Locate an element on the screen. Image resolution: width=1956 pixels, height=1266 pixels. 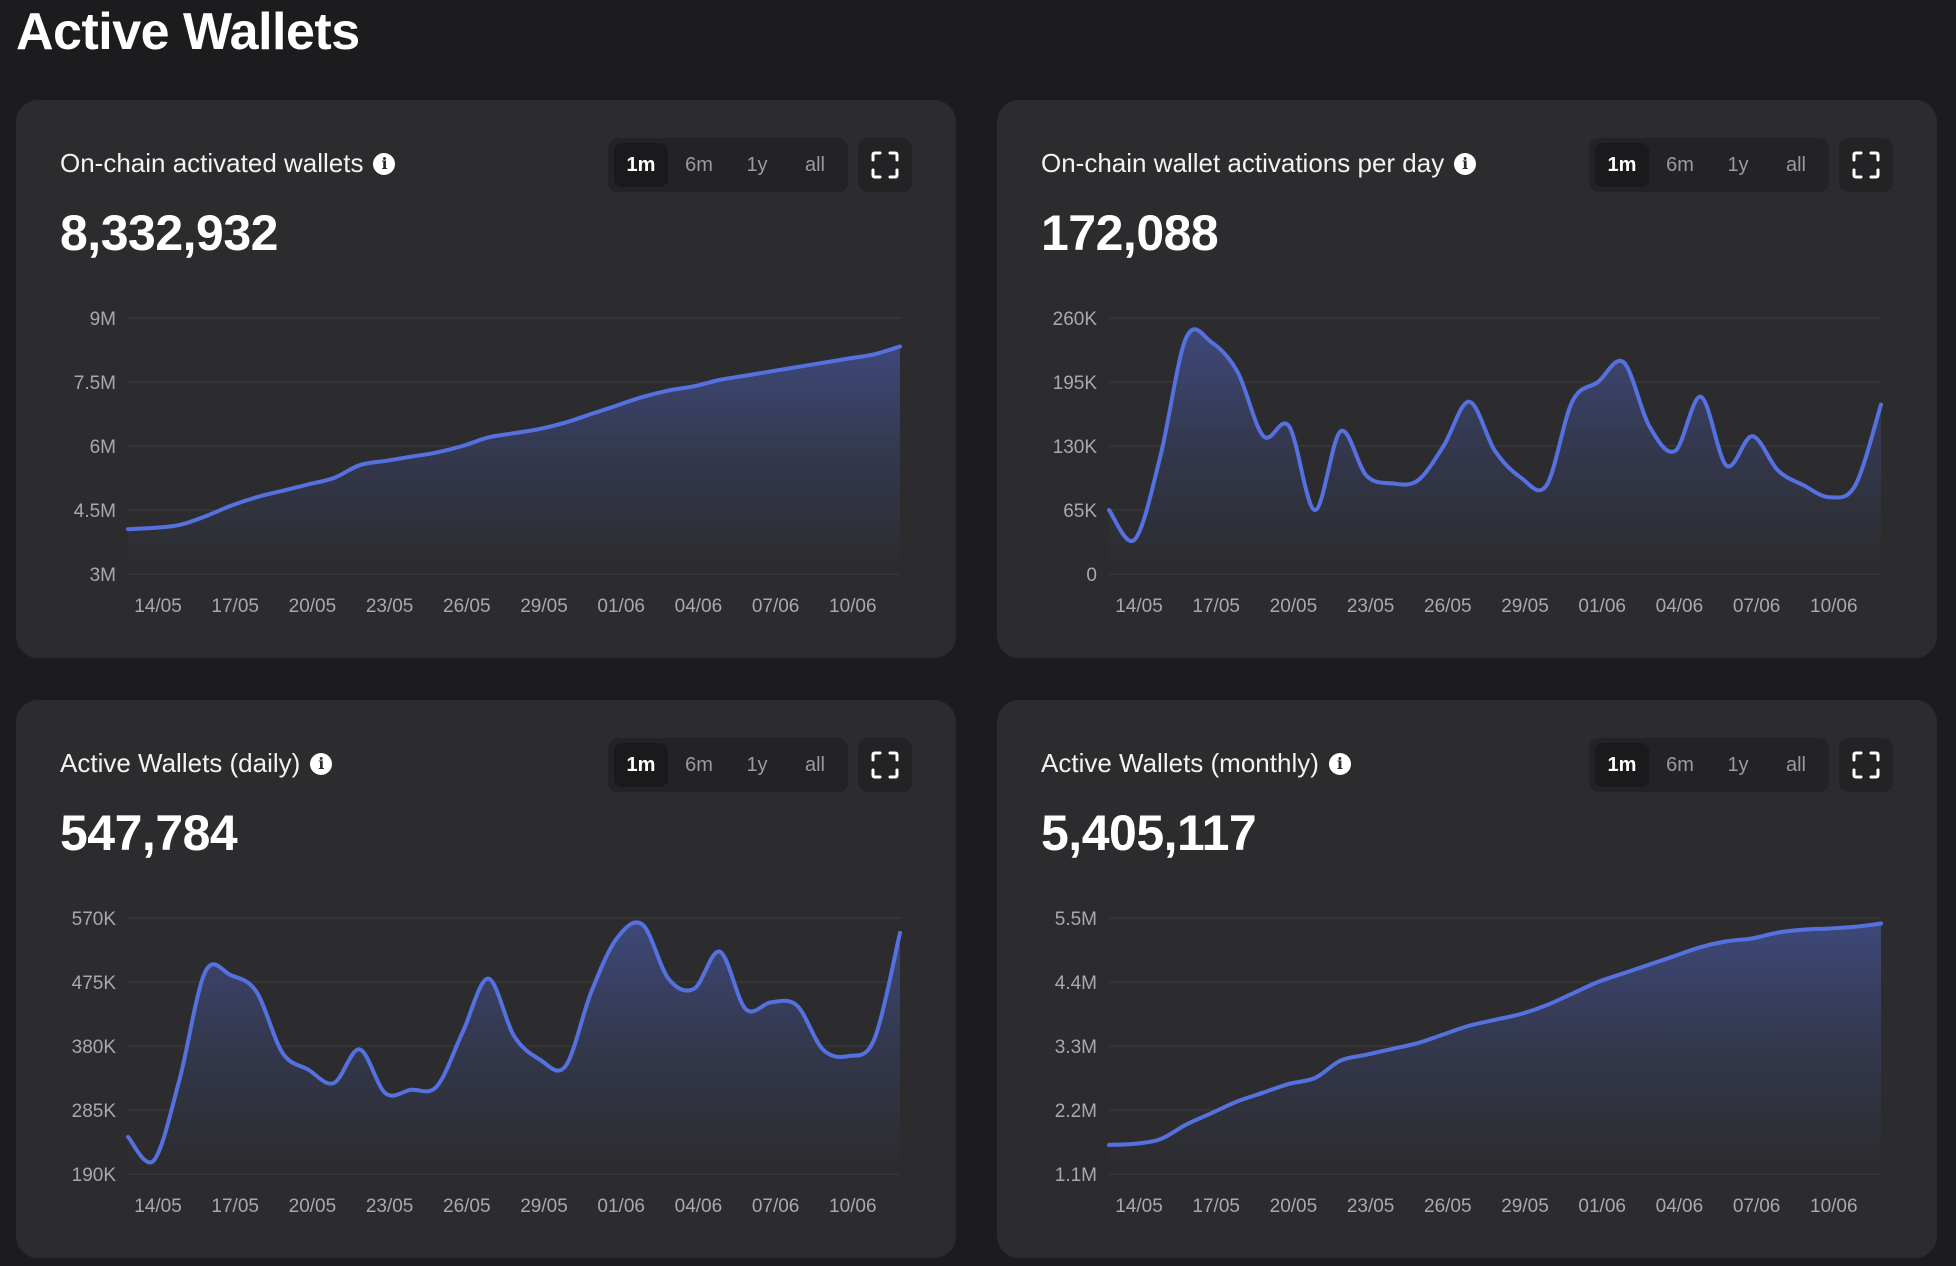
y-tick-label: 3M is located at coordinates (103, 575).